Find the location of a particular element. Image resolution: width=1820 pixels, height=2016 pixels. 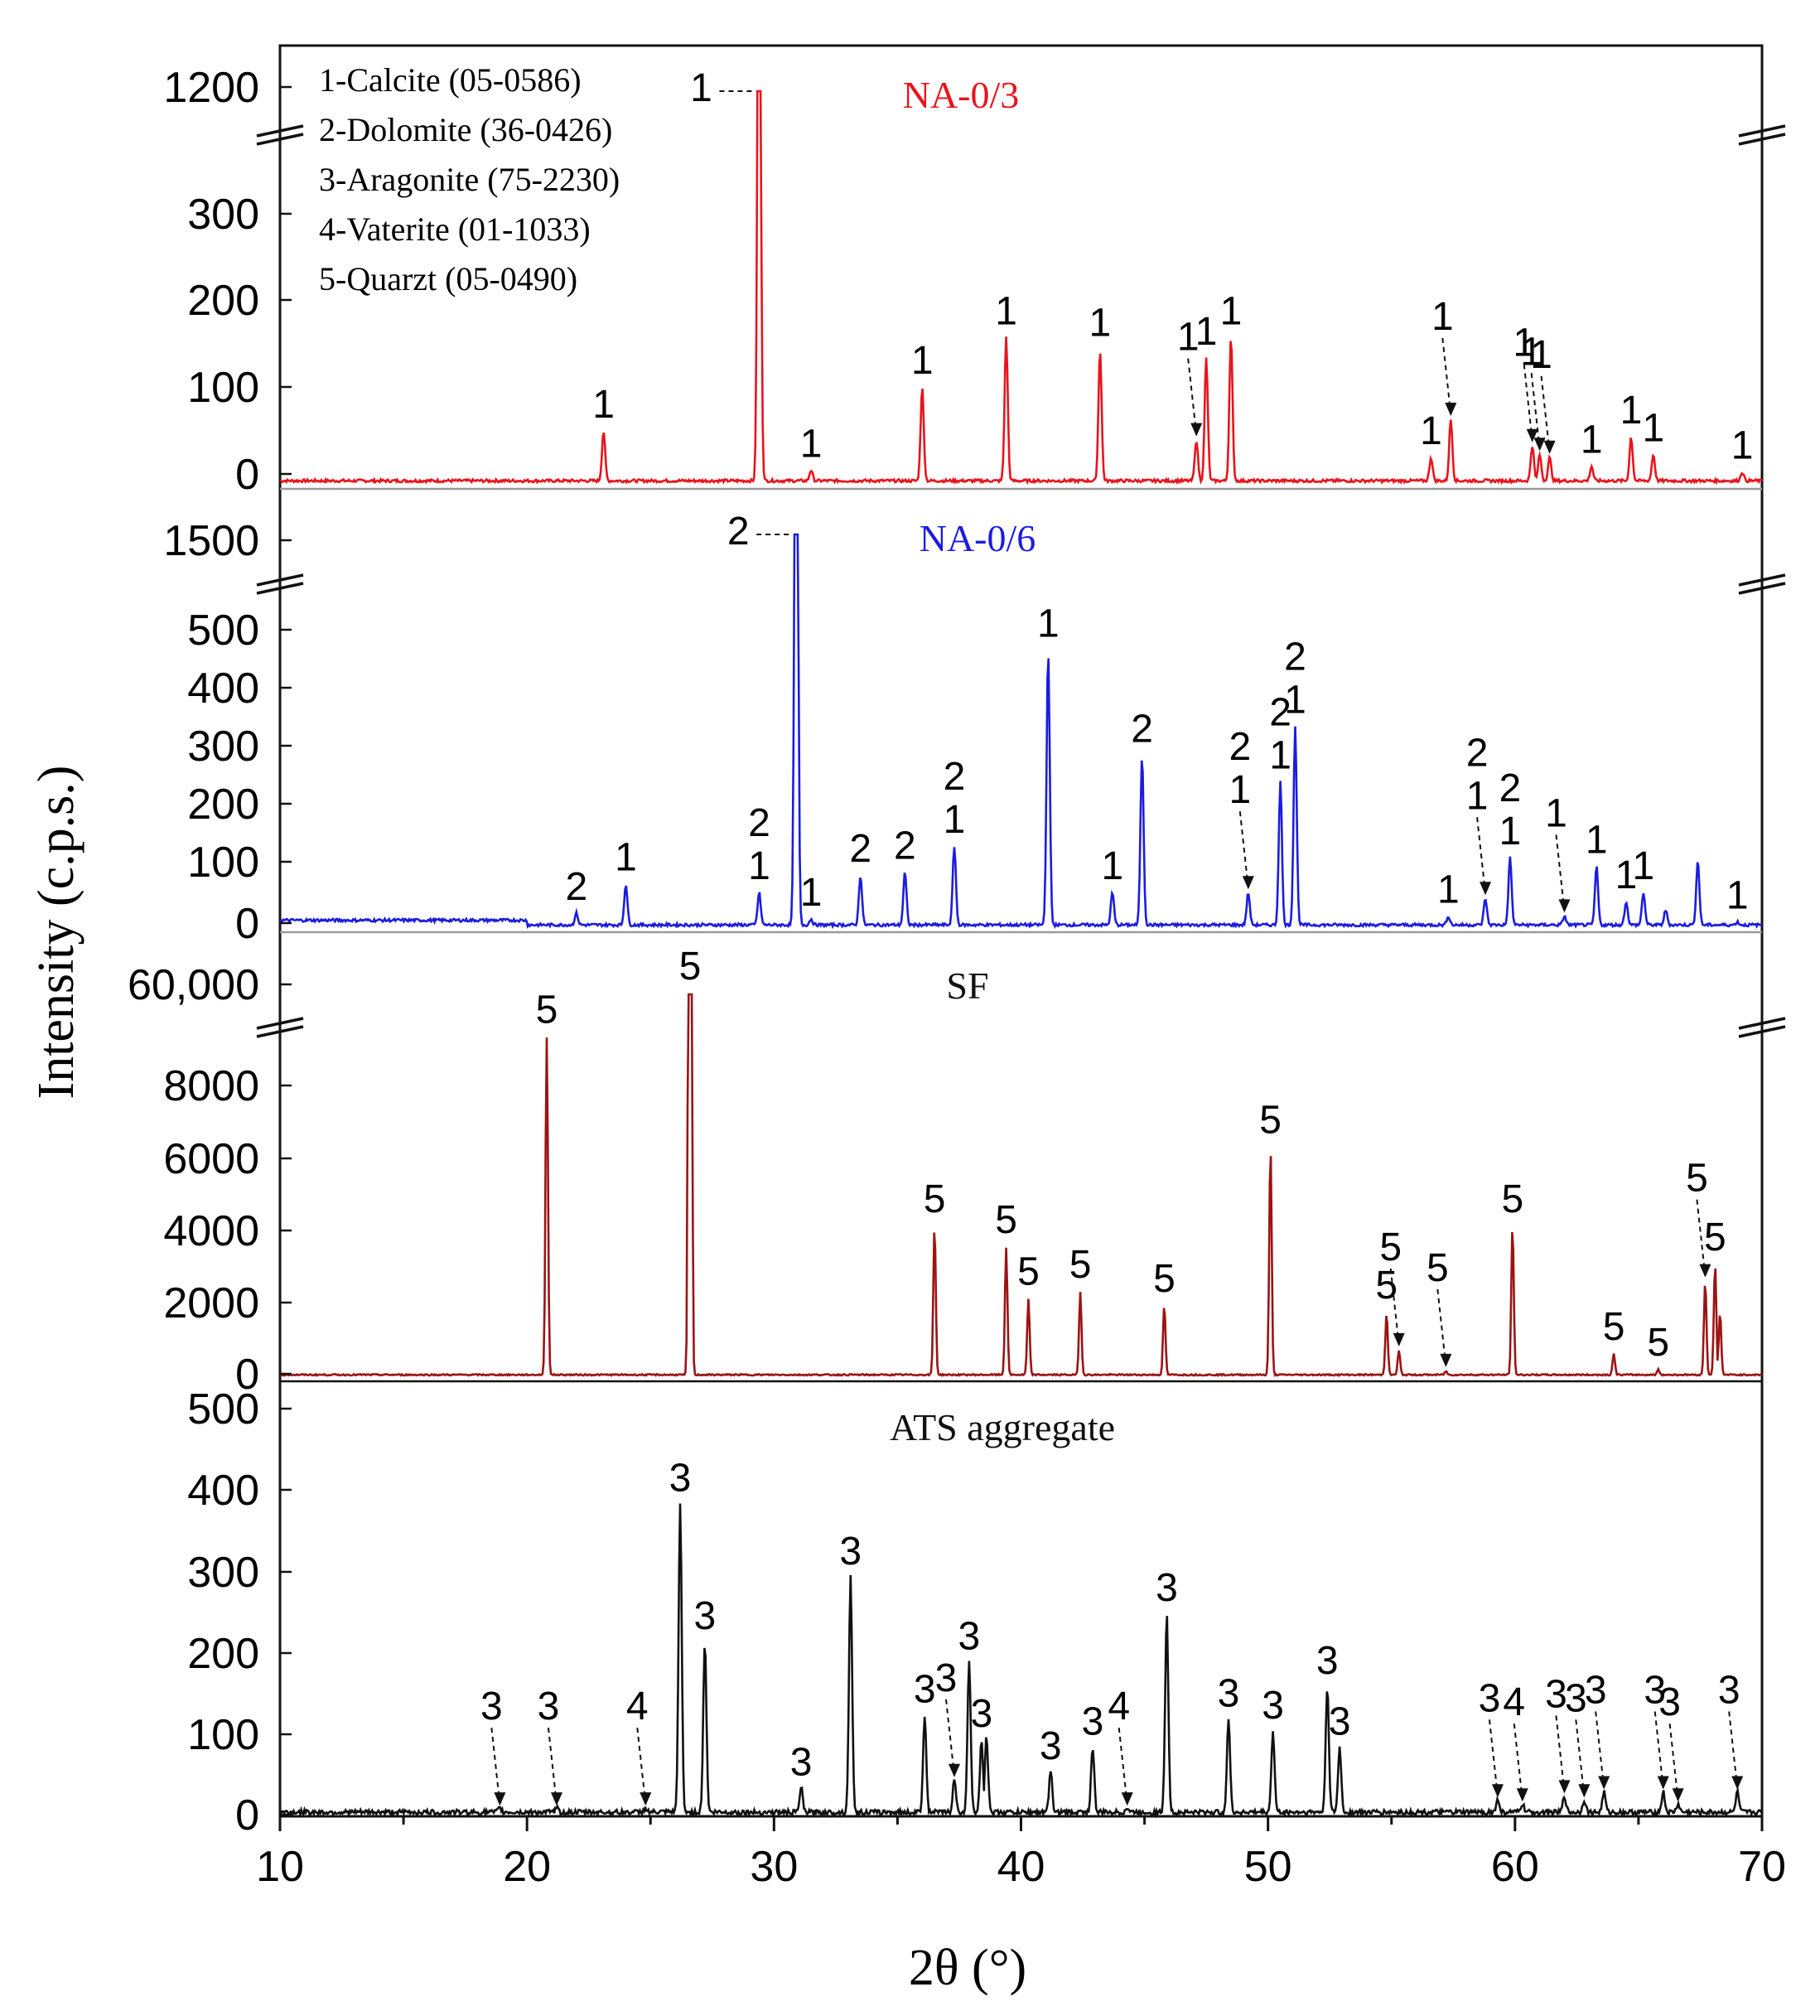

x-tick-label: 70 is located at coordinates (1762, 1867).